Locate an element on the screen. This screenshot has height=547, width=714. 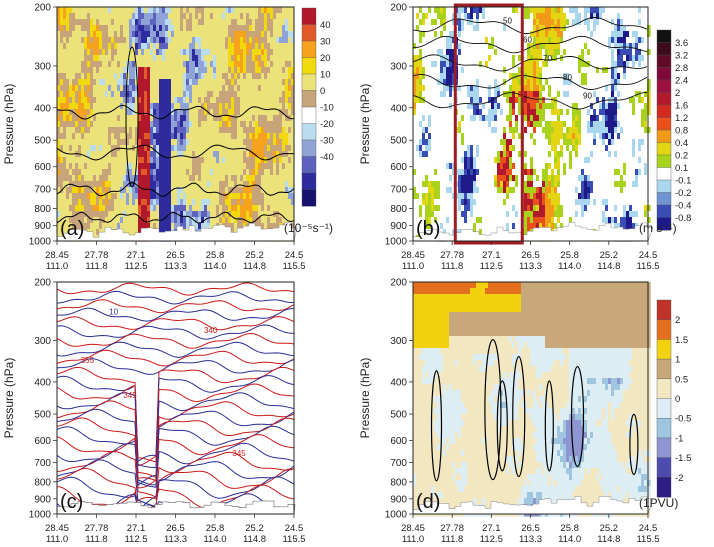
y-tick-label: 900 is located at coordinates (42, 226).